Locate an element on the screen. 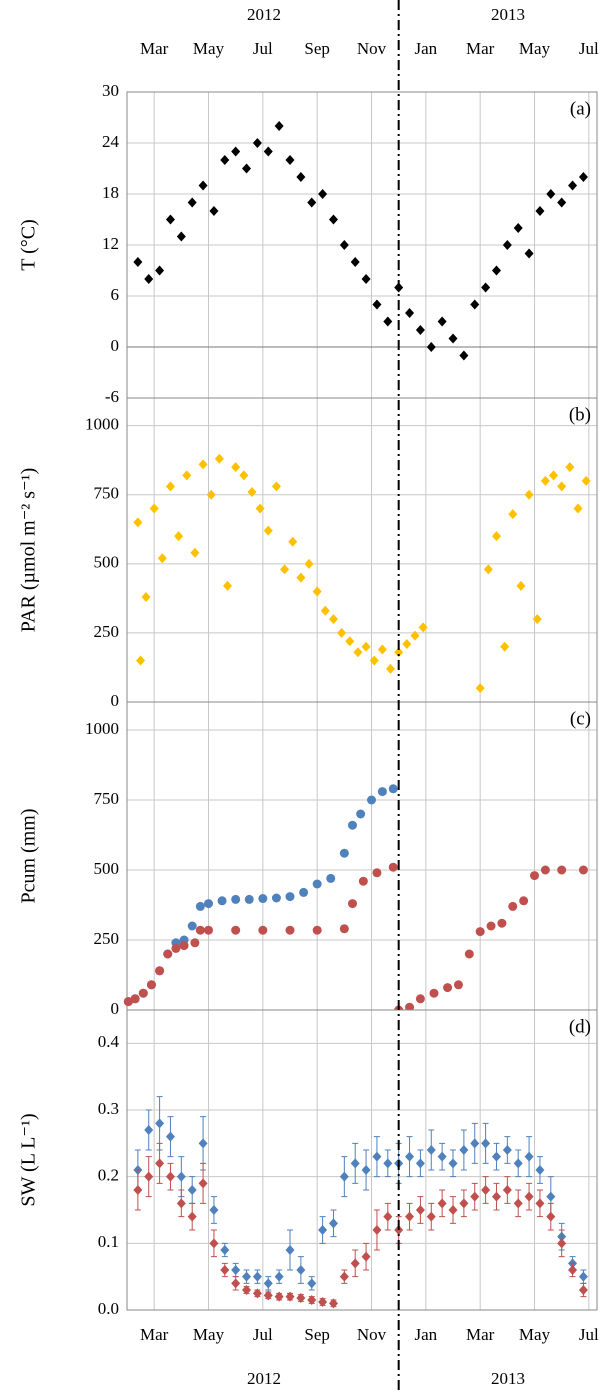 Image resolution: width=604 pixels, height=1394 pixels. x-tick-label: Jan is located at coordinates (426, 1334).